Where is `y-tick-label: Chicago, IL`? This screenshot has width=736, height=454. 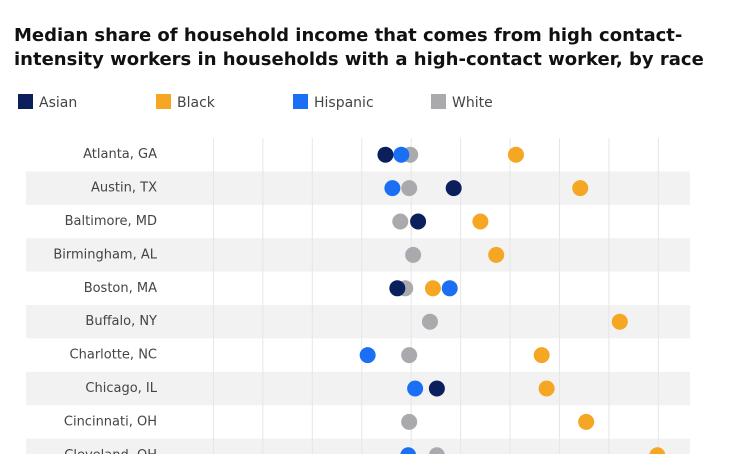
y-tick-label: Chicago, IL is located at coordinates (121, 388).